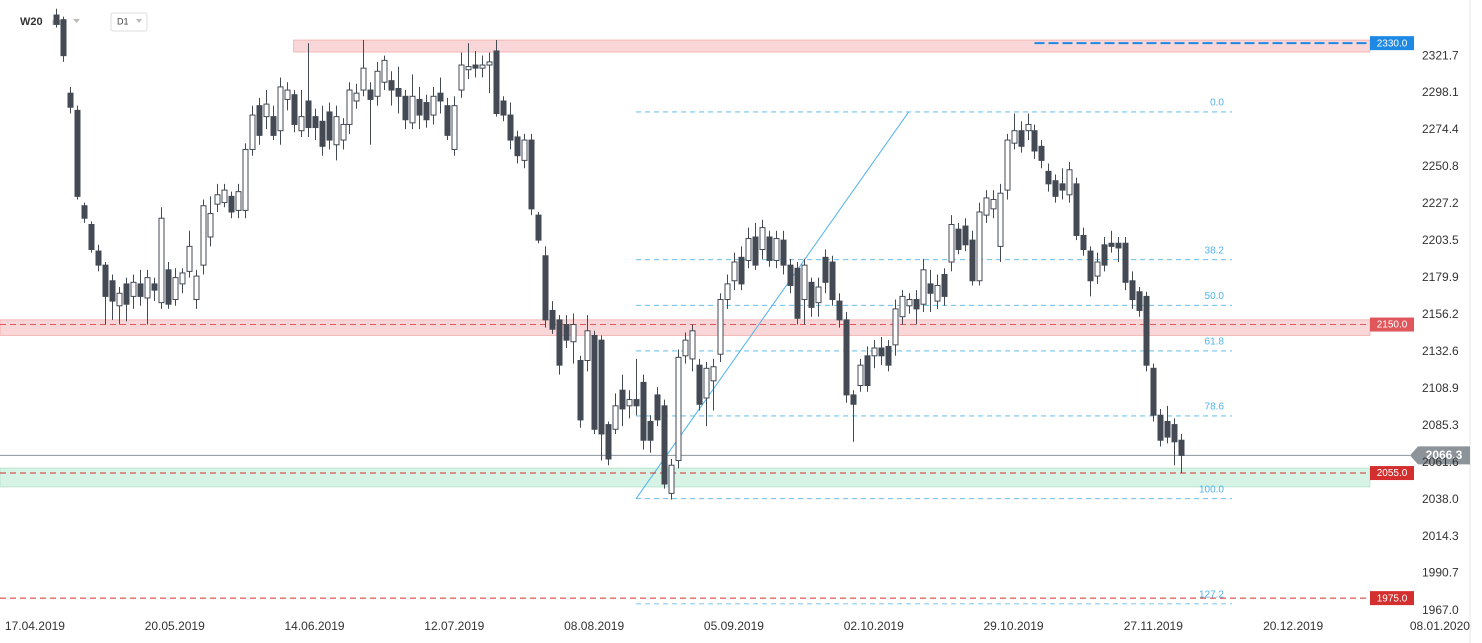 The height and width of the screenshot is (643, 1482). What do you see at coordinates (1444, 455) in the screenshot?
I see `last-price-label: 2066.3` at bounding box center [1444, 455].